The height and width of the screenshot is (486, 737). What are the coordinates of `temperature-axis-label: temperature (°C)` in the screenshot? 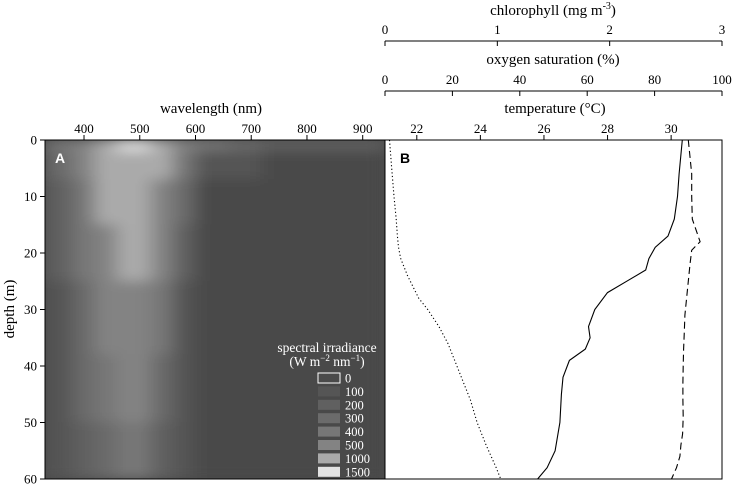 It's located at (554, 109).